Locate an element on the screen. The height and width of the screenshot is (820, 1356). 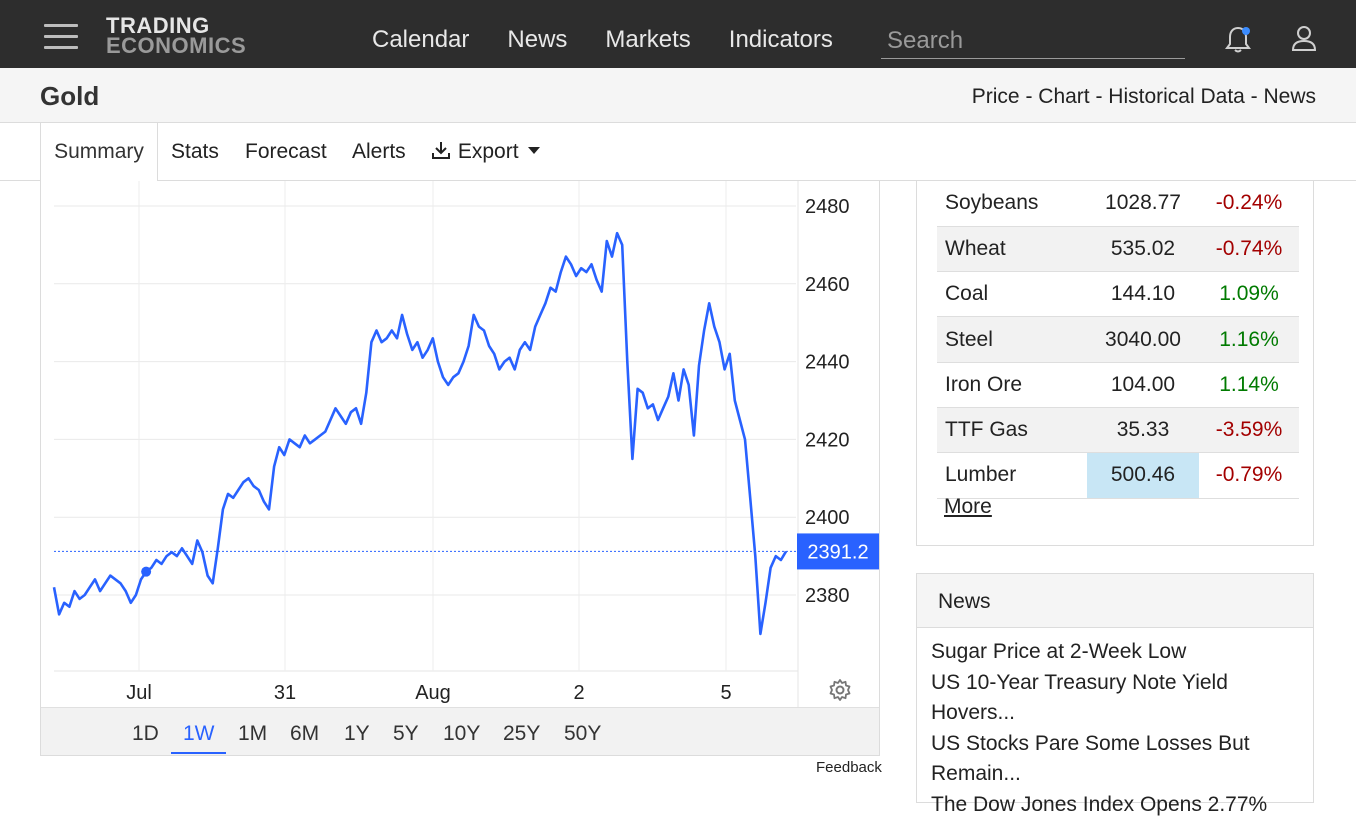
user-account-icon is located at coordinates (1304, 38).